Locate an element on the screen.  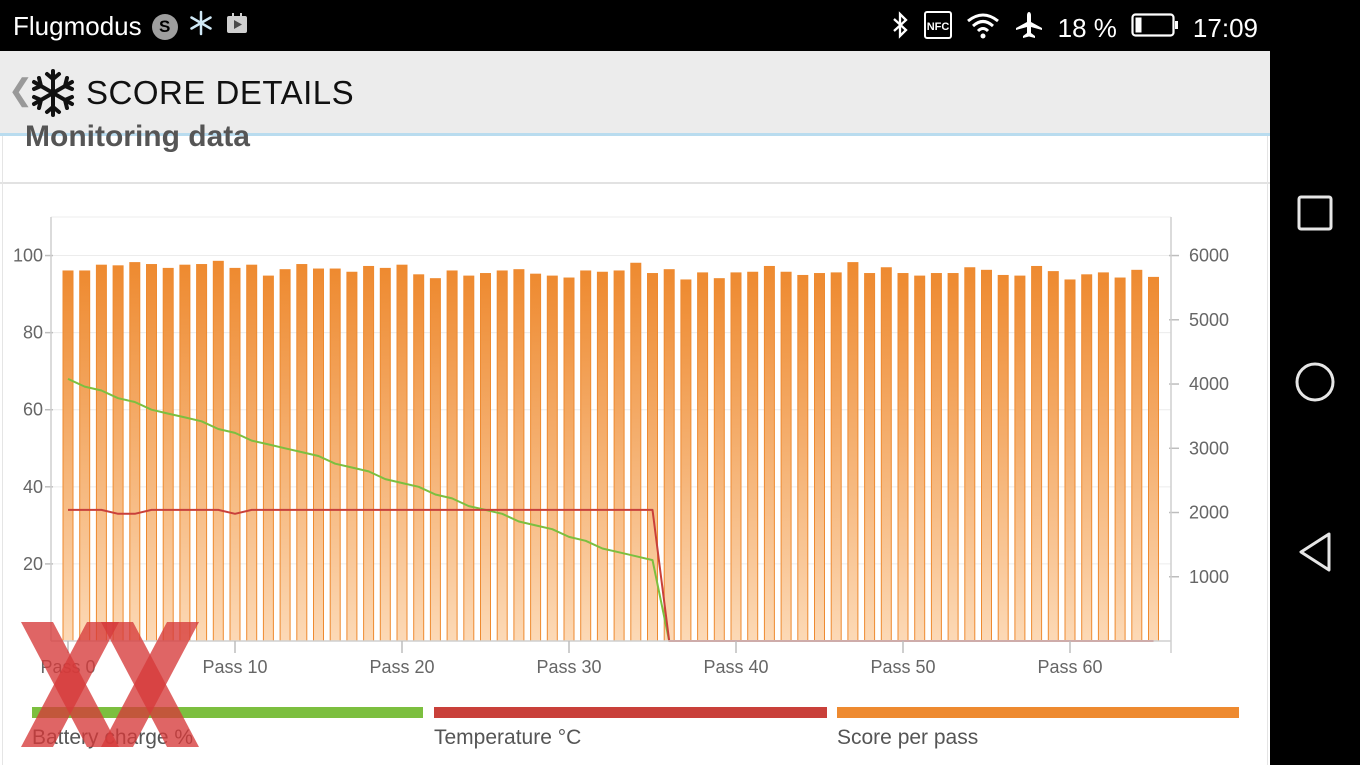
recents-button is located at coordinates (1315, 213).